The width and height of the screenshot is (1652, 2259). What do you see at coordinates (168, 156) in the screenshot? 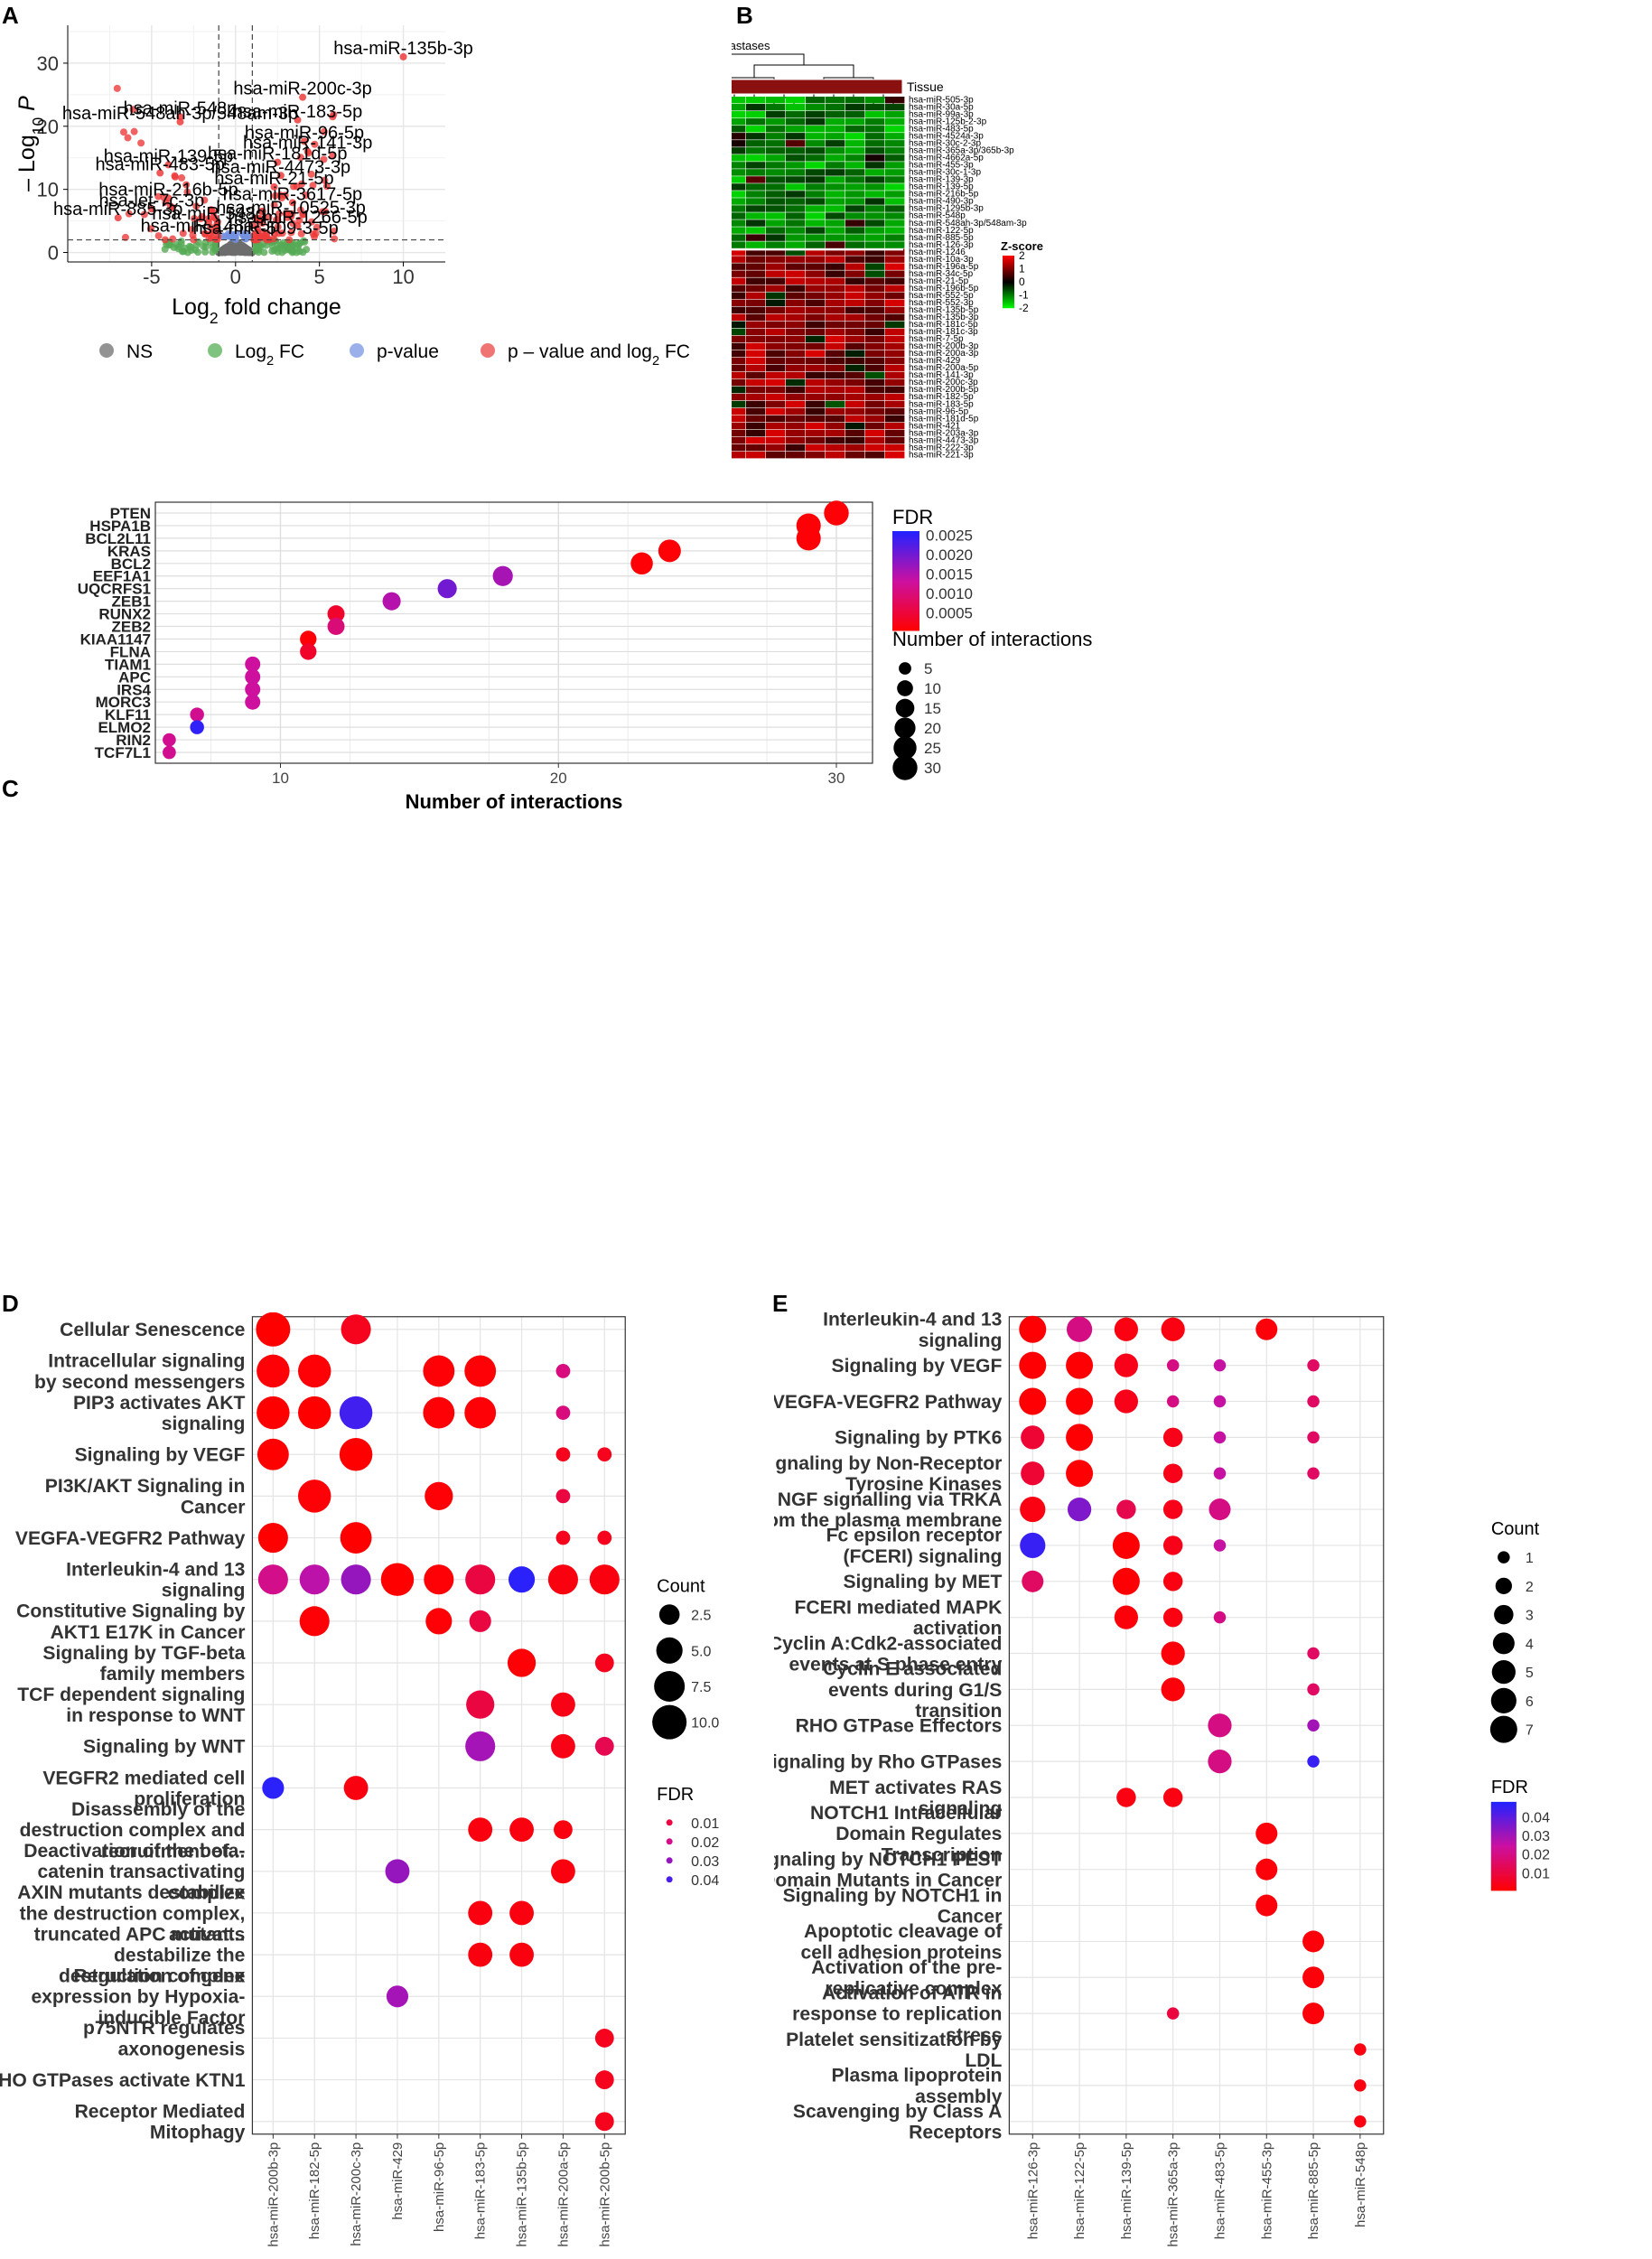
I see `point-label: hsa-miR-139-5p` at bounding box center [168, 156].